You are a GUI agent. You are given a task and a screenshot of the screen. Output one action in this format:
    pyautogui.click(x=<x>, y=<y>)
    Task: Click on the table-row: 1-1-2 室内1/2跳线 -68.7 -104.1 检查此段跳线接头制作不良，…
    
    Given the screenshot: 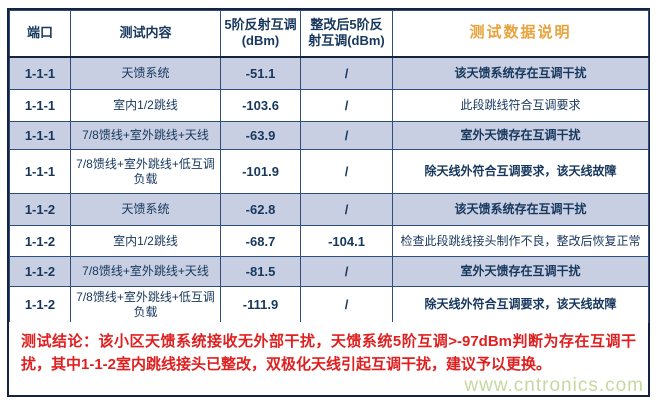 What is the action you would take?
    pyautogui.click(x=329, y=241)
    